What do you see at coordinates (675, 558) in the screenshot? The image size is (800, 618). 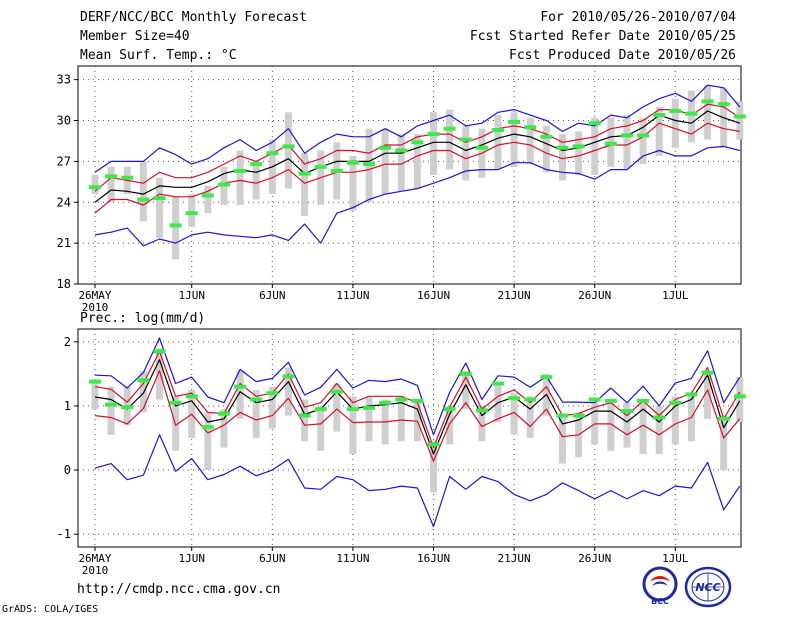 I see `x-tick-label: 1JUL` at bounding box center [675, 558].